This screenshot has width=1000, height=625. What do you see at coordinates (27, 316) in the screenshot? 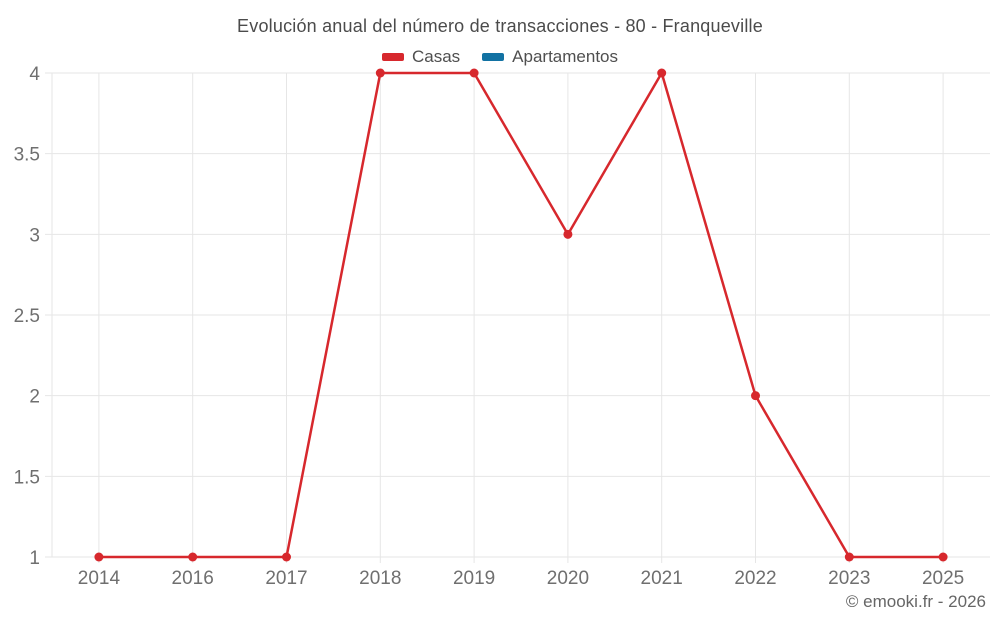
I see `y-tick-label: 2.5` at bounding box center [27, 316].